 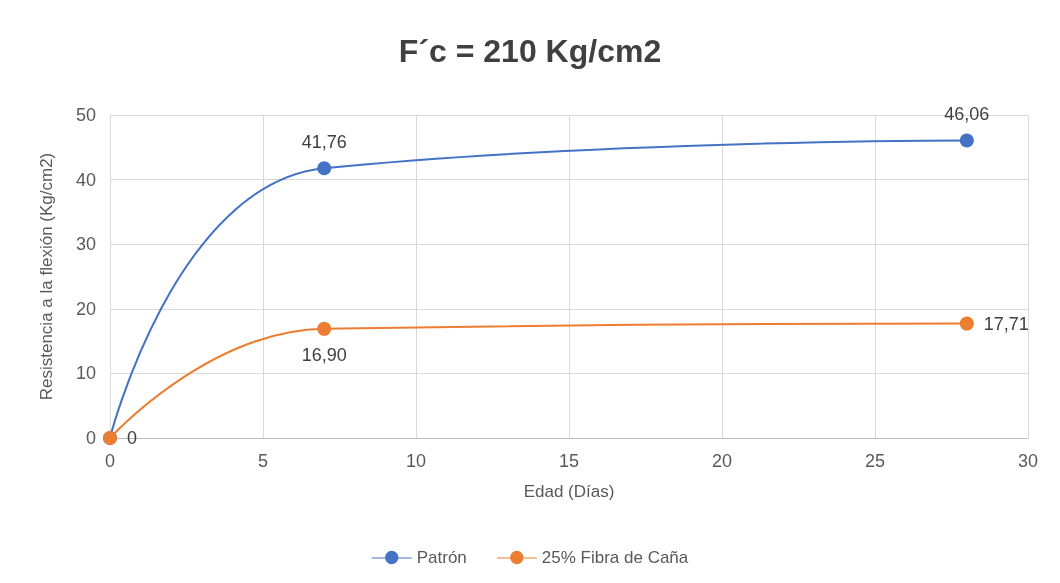 What do you see at coordinates (324, 354) in the screenshot?
I see `data-label: 16,90` at bounding box center [324, 354].